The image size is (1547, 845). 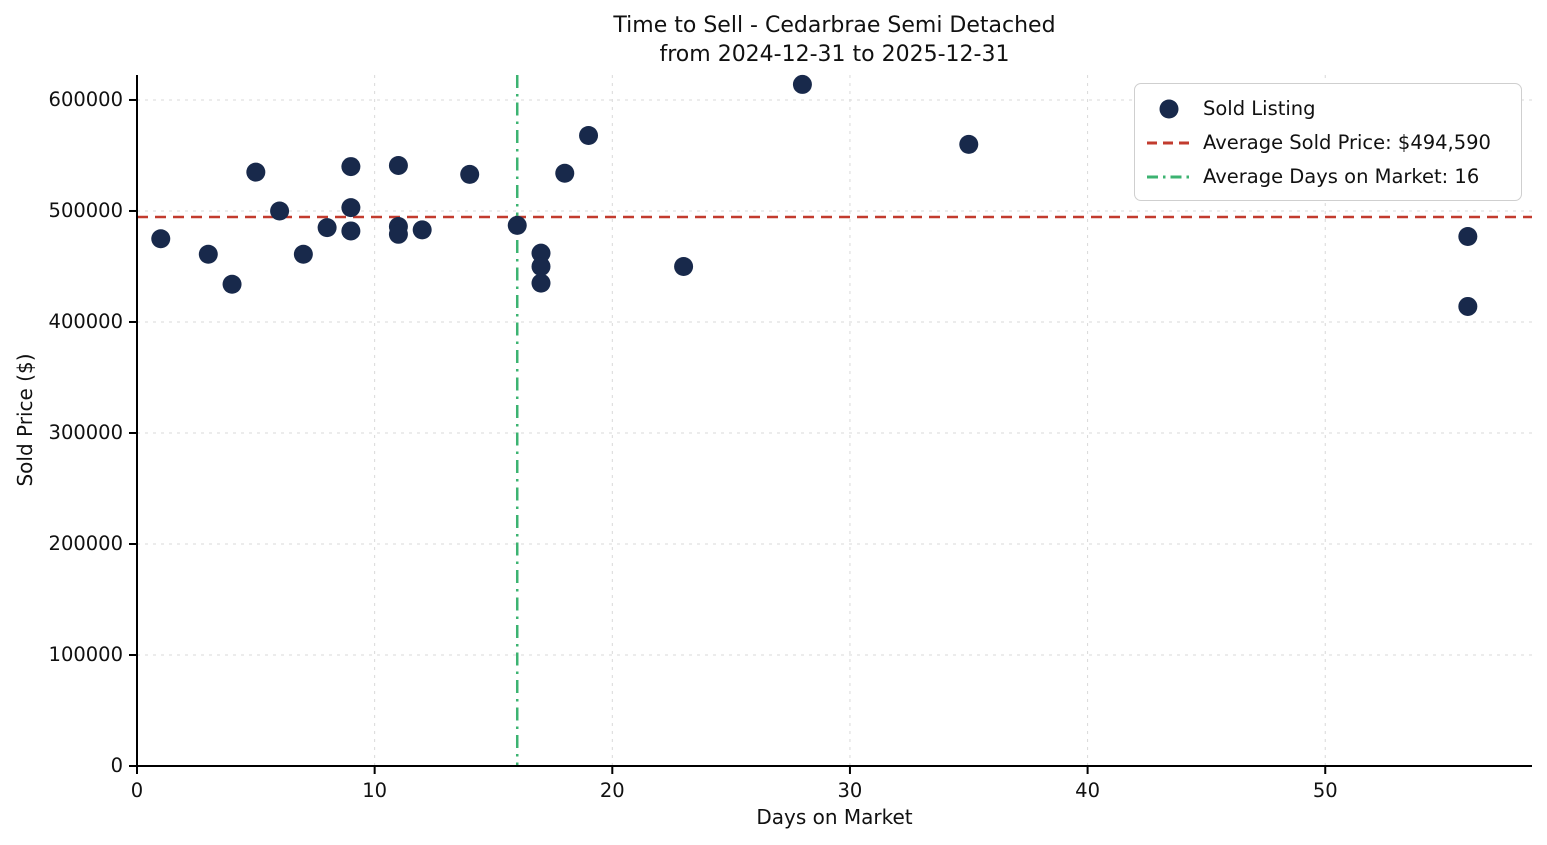 What do you see at coordinates (1347, 142) in the screenshot?
I see `legend-label-avg-sold-price: Average Sold Price: $494,590` at bounding box center [1347, 142].